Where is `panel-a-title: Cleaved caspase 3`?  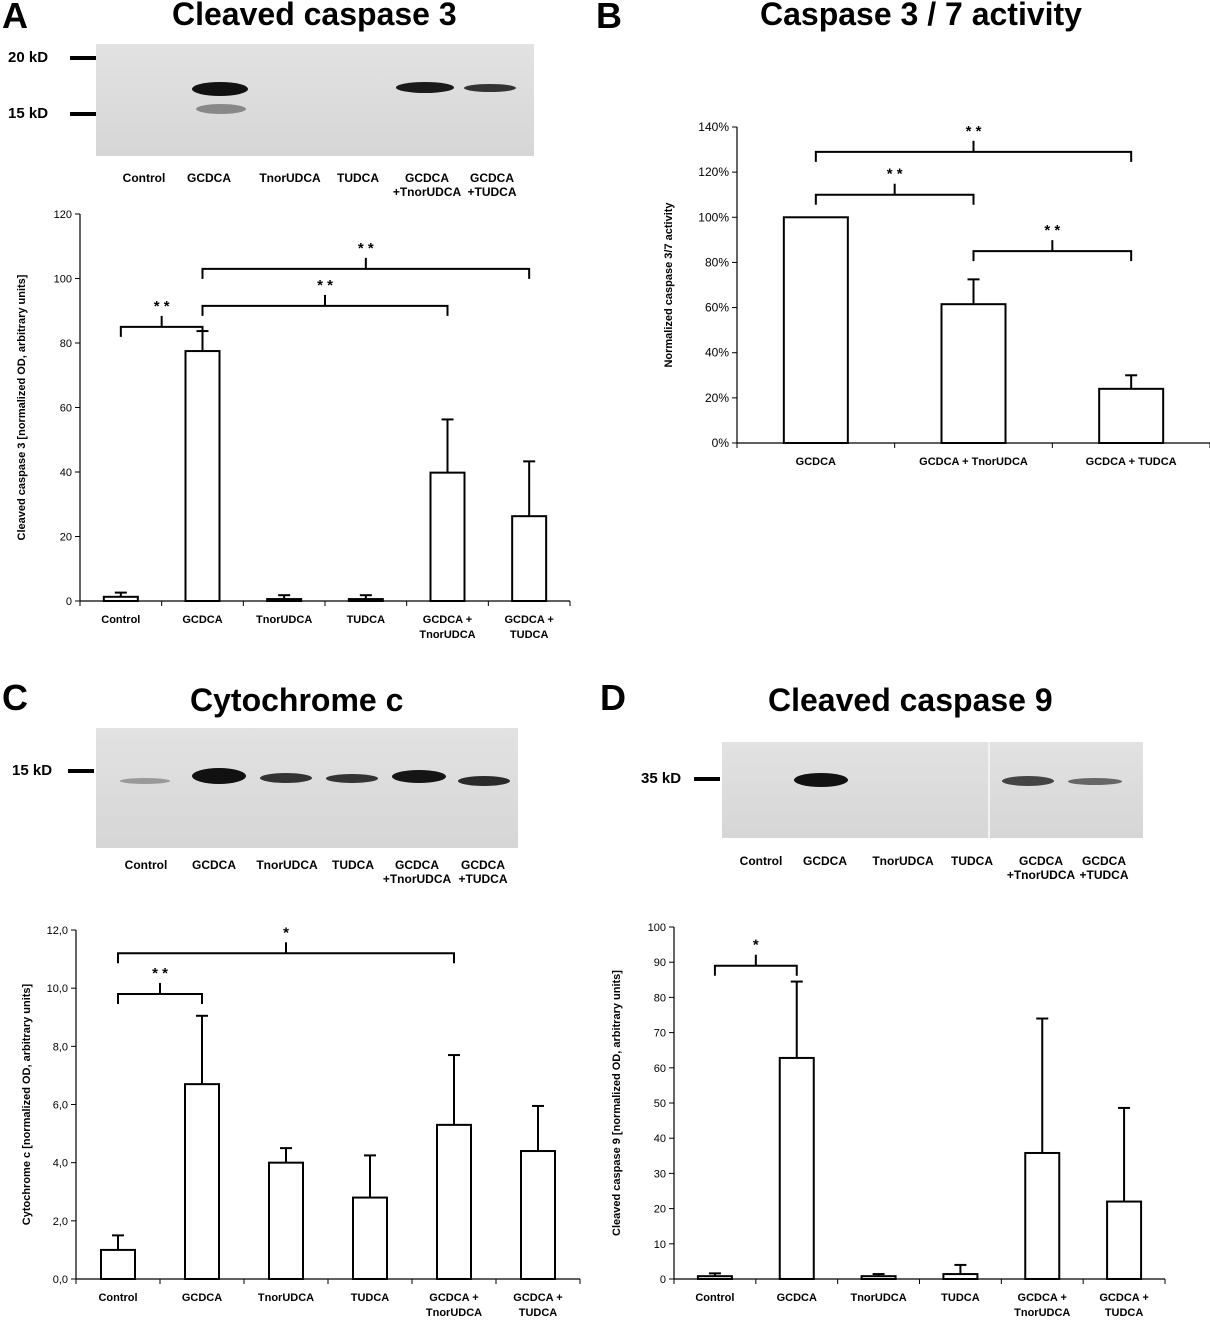 panel-a-title: Cleaved caspase 3 is located at coordinates (314, 16).